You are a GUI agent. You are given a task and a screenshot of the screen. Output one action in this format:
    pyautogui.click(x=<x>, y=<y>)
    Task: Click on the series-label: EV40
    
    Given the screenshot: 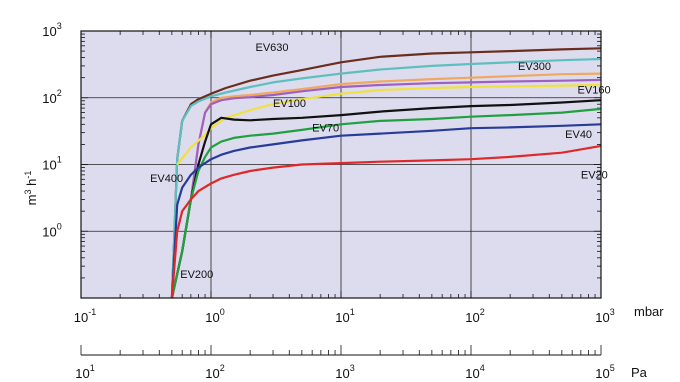 What is the action you would take?
    pyautogui.click(x=578, y=135)
    